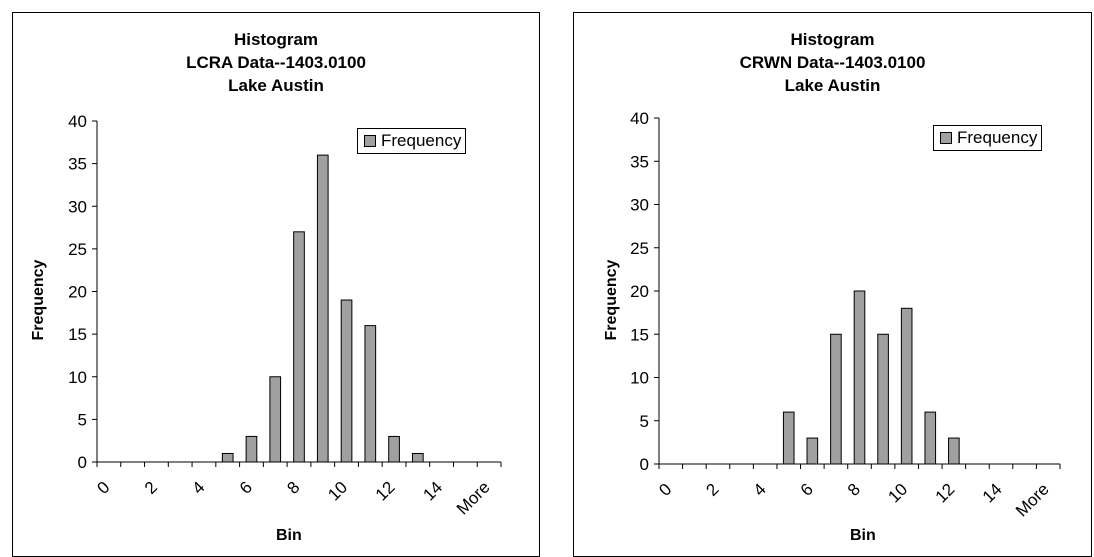 Image resolution: width=1094 pixels, height=557 pixels. Describe the element at coordinates (276, 62) in the screenshot. I see `chart-title-line-2: LCRA Data--1403.0100` at that location.